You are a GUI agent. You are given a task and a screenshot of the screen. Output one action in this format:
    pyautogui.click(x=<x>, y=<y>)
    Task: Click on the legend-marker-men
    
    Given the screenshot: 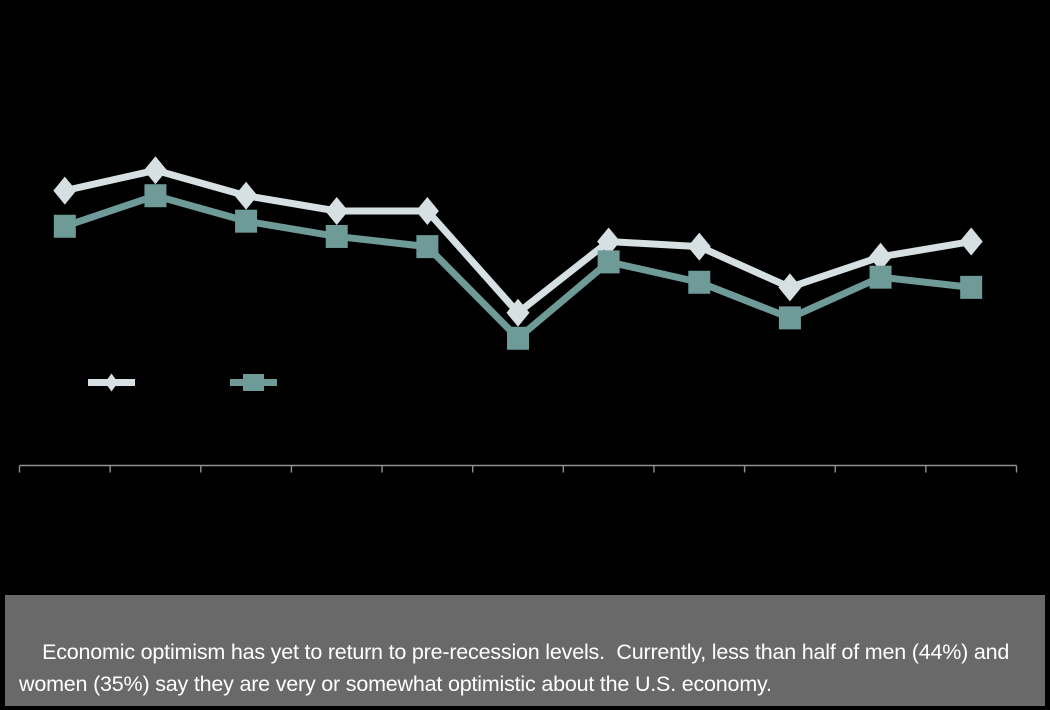 What is the action you would take?
    pyautogui.click(x=111, y=382)
    